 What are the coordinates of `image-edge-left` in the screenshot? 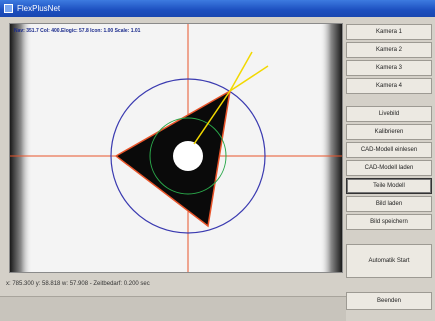 It's located at (21, 148).